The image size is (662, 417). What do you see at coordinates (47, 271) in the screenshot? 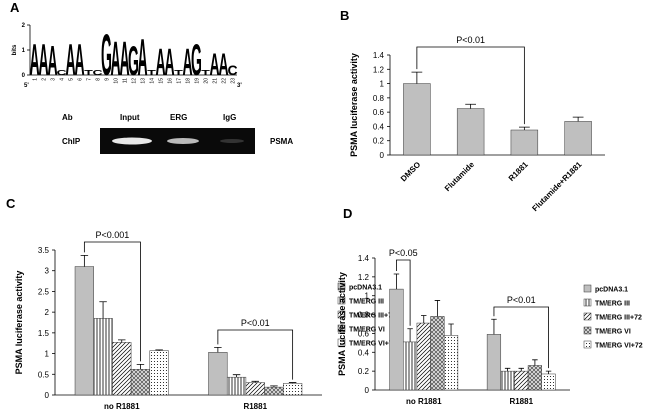
I see `y-tick-label: 3` at bounding box center [47, 271].